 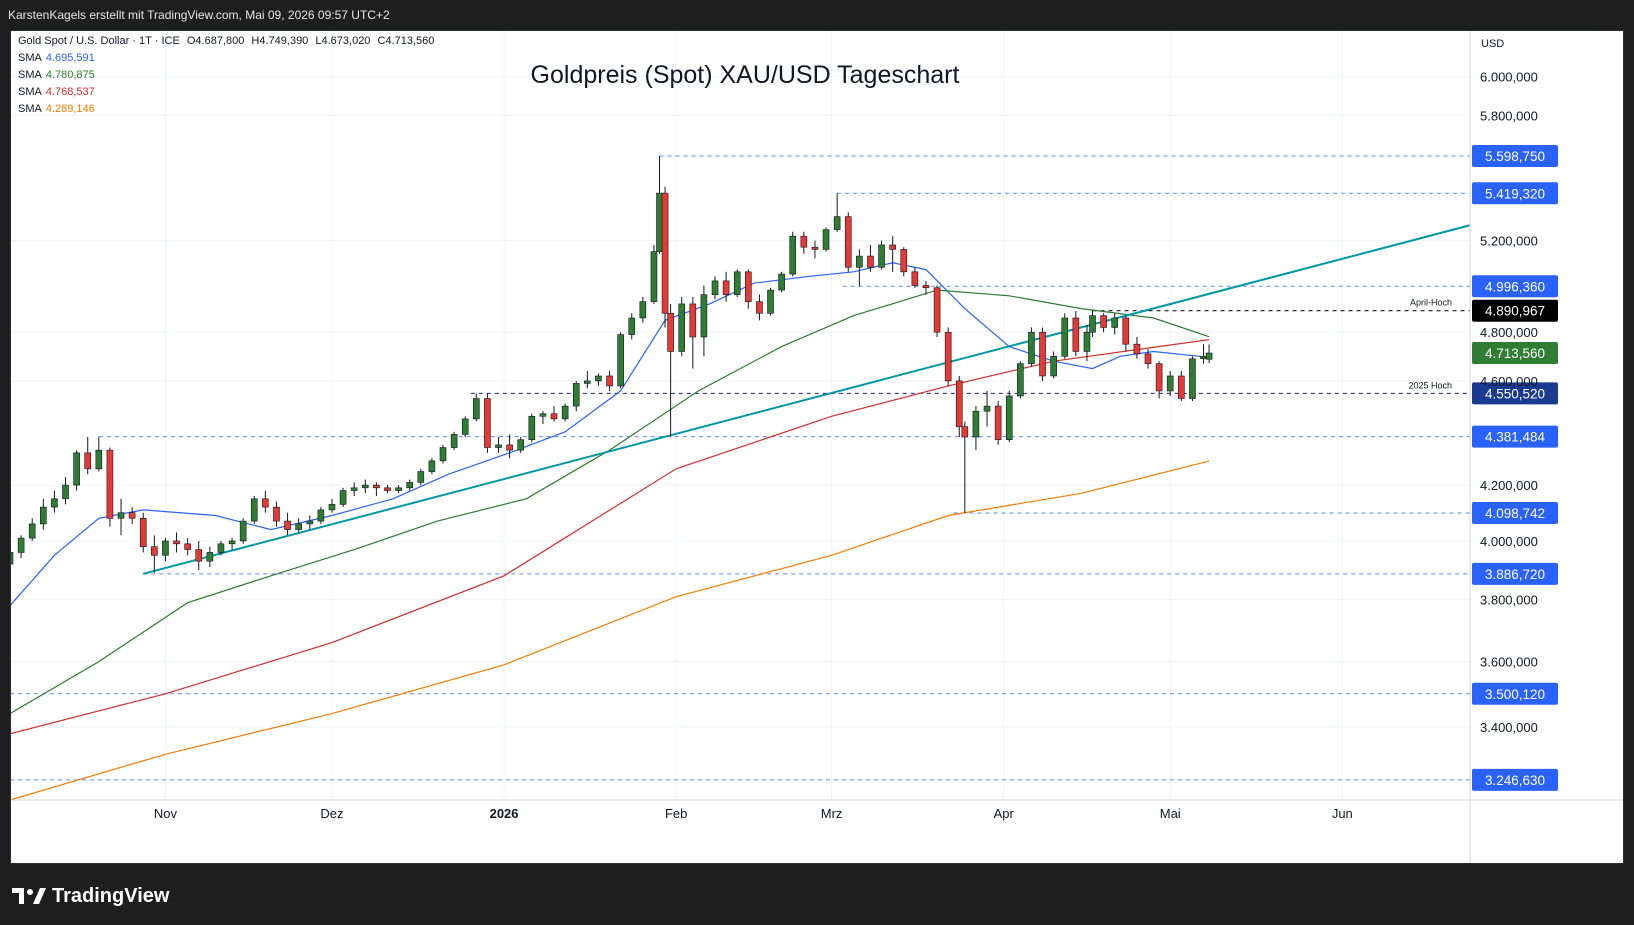 What do you see at coordinates (745, 75) in the screenshot?
I see `chart-title: Goldpreis (Spot) XAU/USD Tageschart` at bounding box center [745, 75].